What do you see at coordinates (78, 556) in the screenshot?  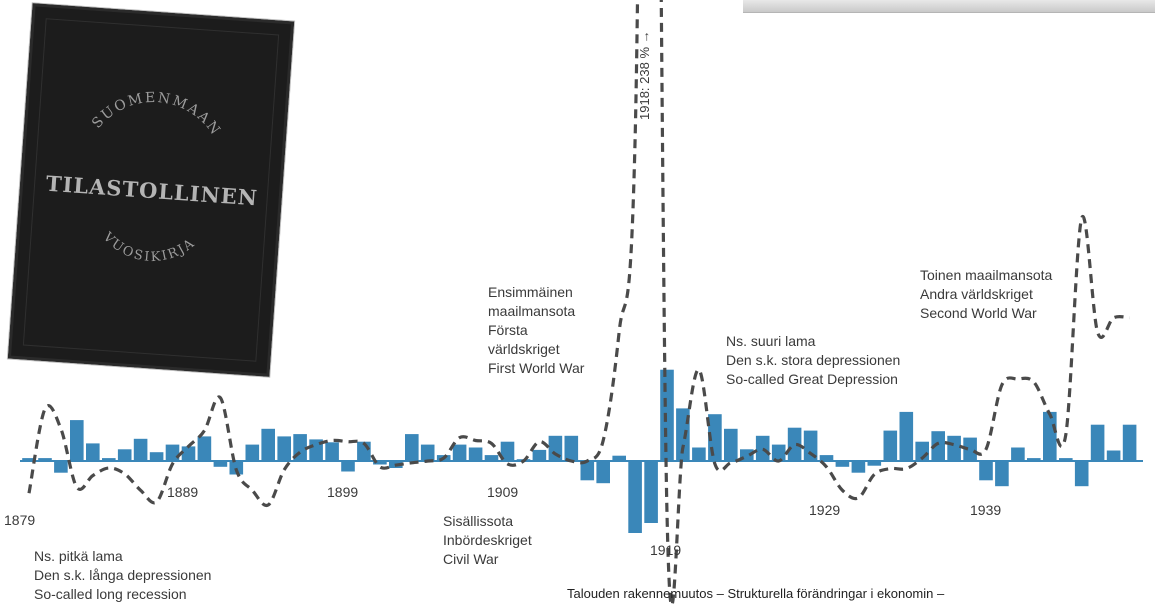 I see `annotation-line: Ns. pitkä lama` at bounding box center [78, 556].